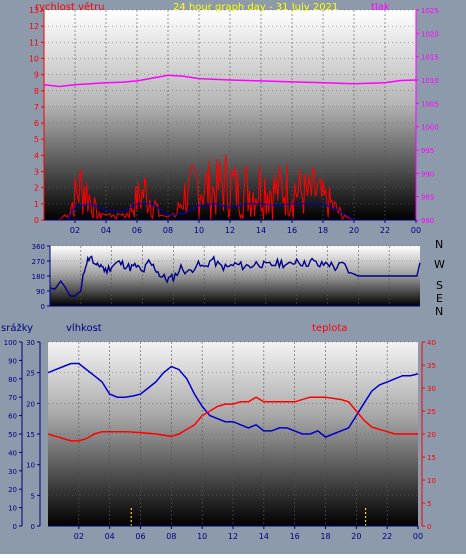 This screenshot has height=558, width=466. What do you see at coordinates (17, 328) in the screenshot?
I see `rain-label: srážky` at bounding box center [17, 328].